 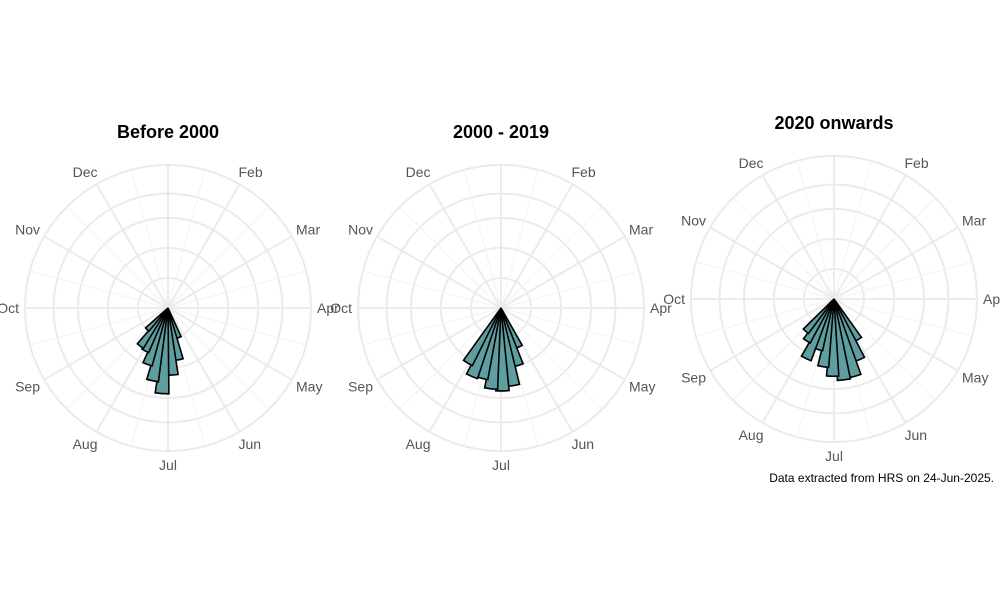 I want to click on data-source-caption: Data extracted from HRS on 24-Jun-2025., so click(x=881, y=478).